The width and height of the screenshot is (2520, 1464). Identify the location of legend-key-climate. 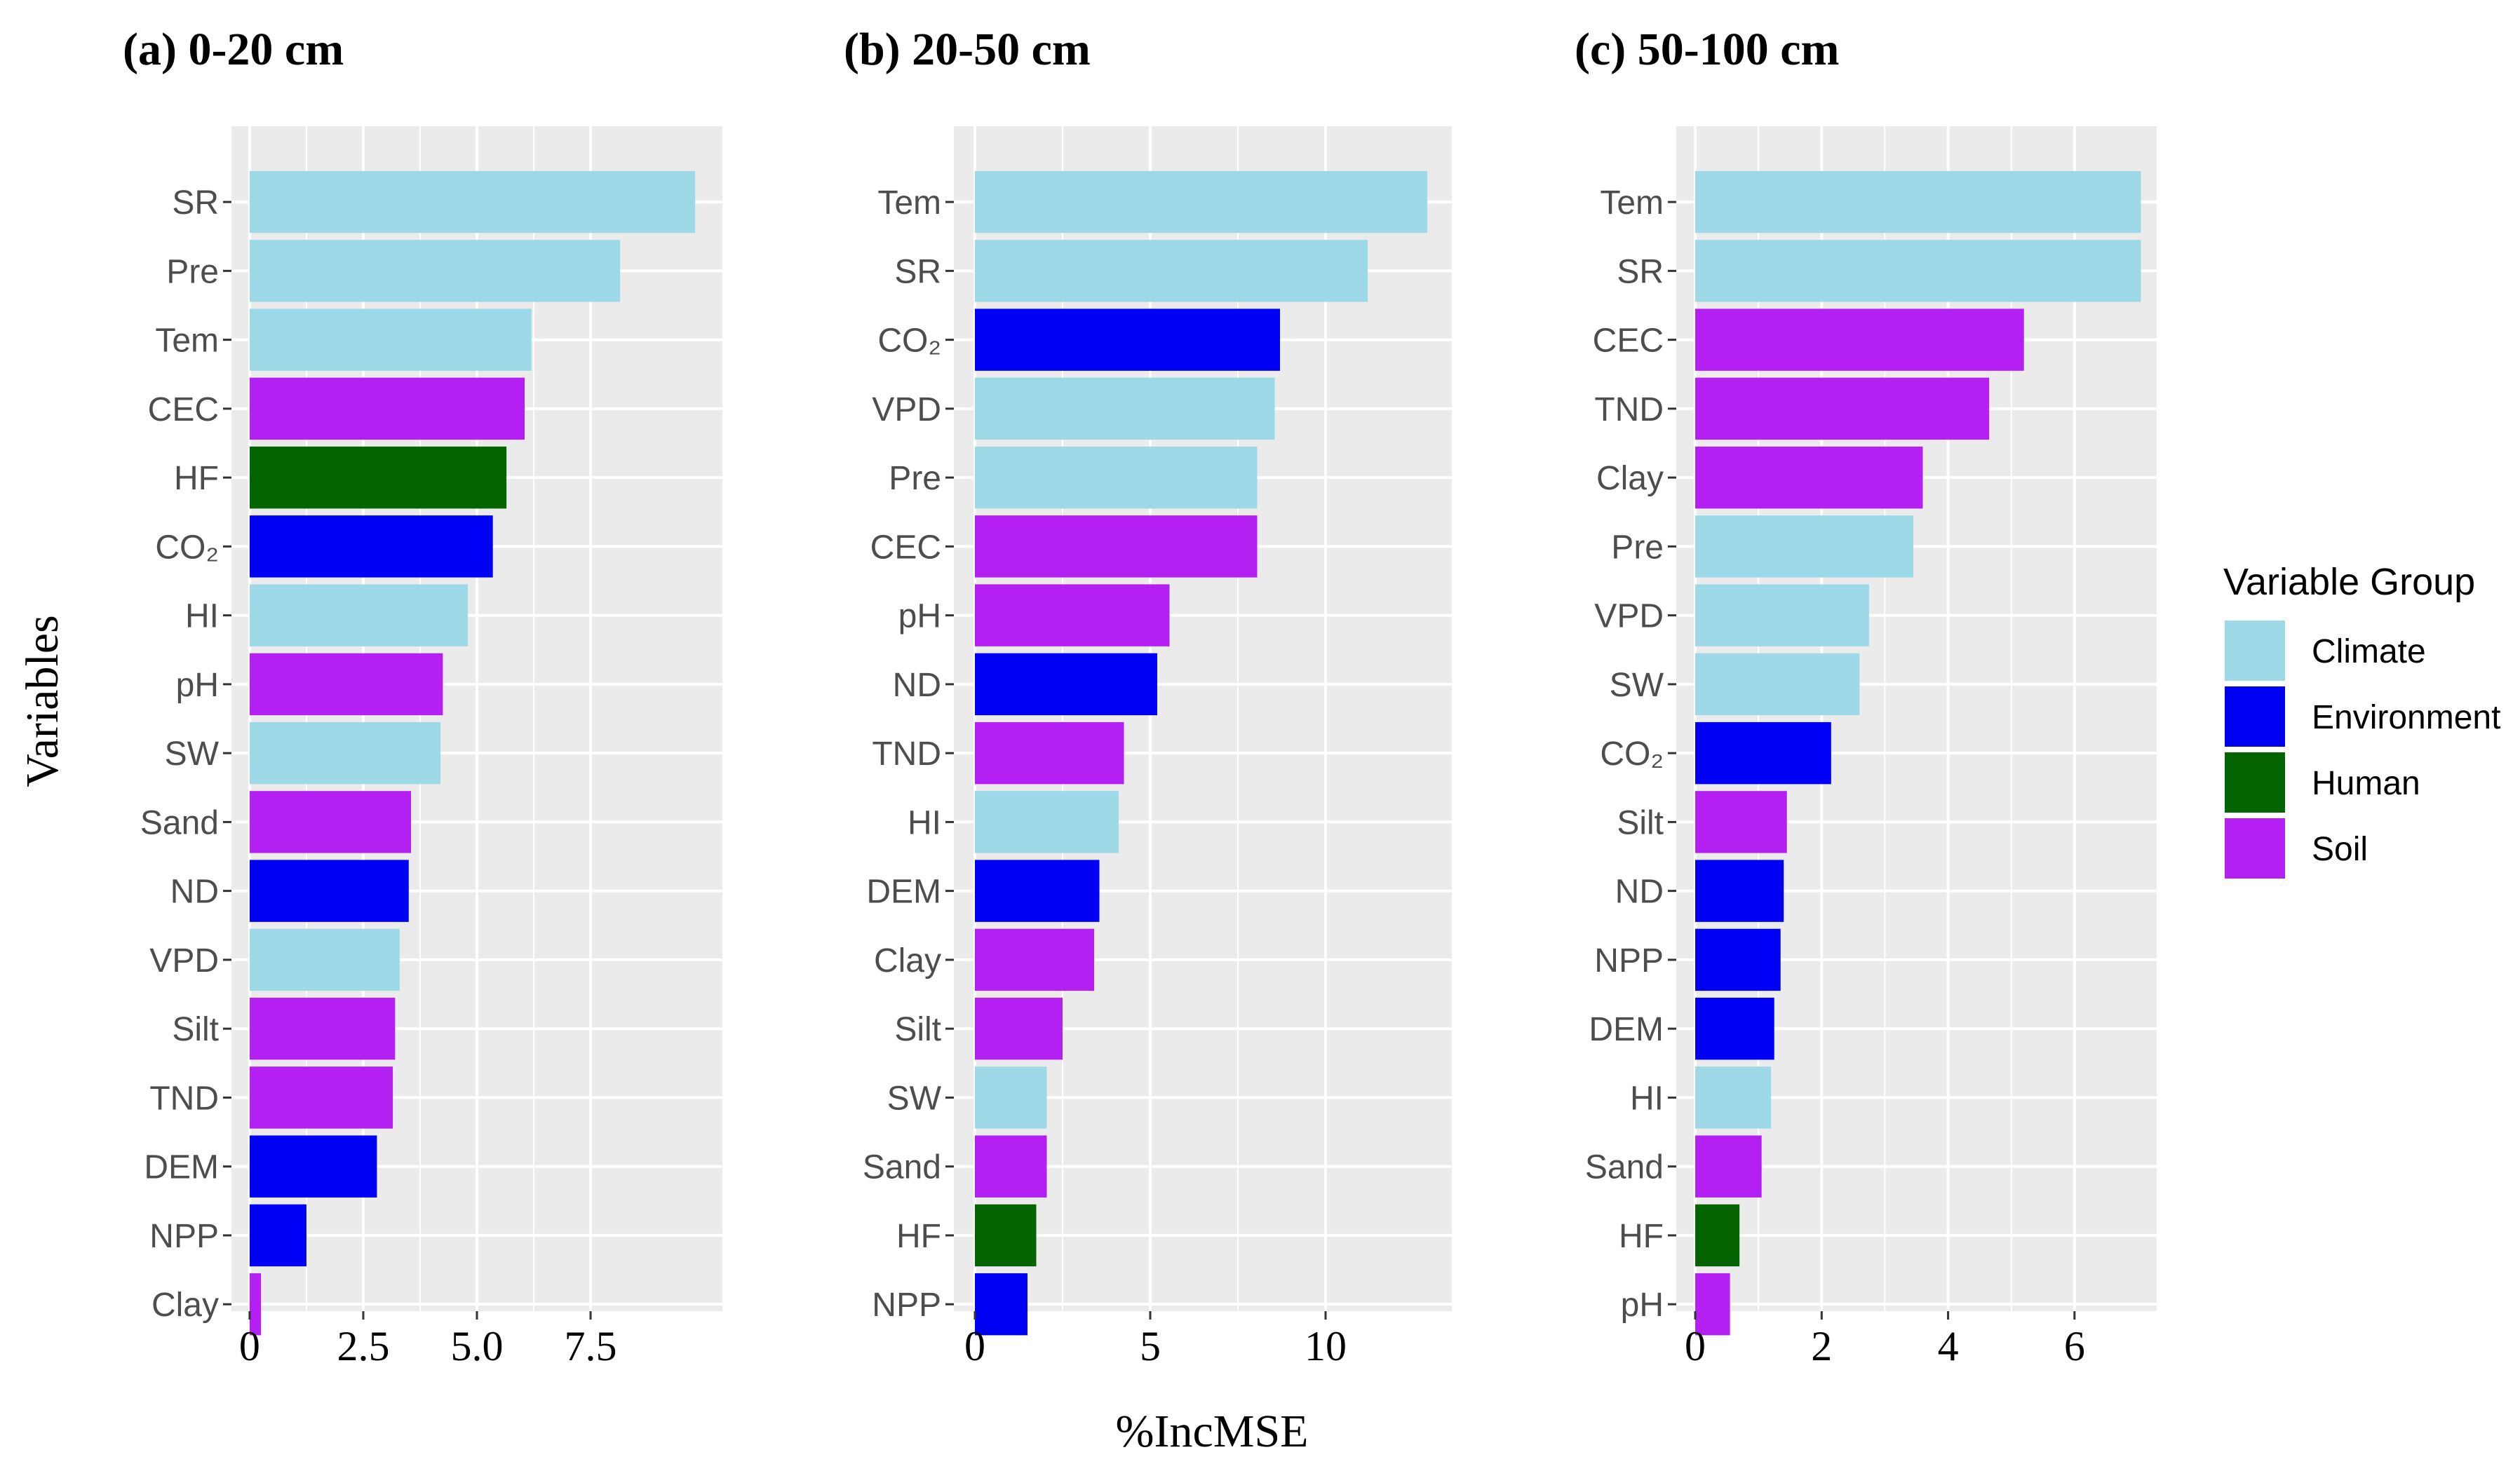
(2255, 651).